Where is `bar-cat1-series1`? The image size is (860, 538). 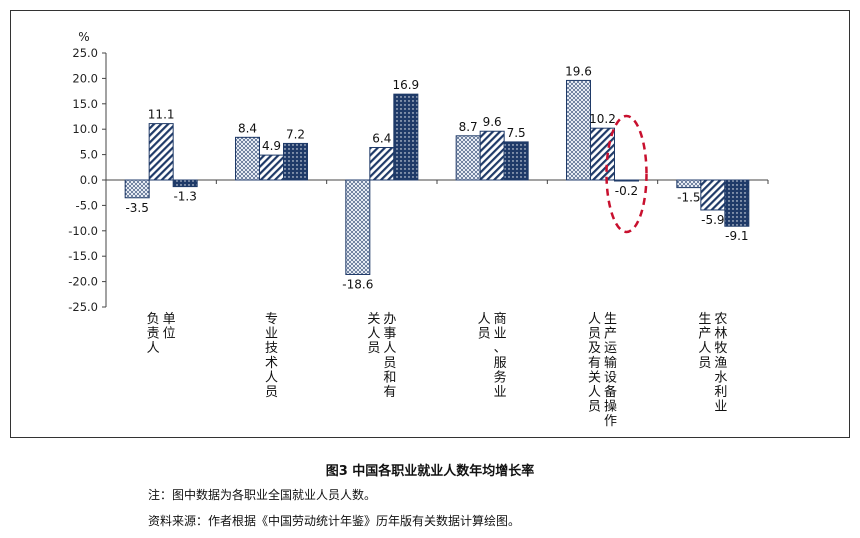
bar-cat1-series1 is located at coordinates (271, 167).